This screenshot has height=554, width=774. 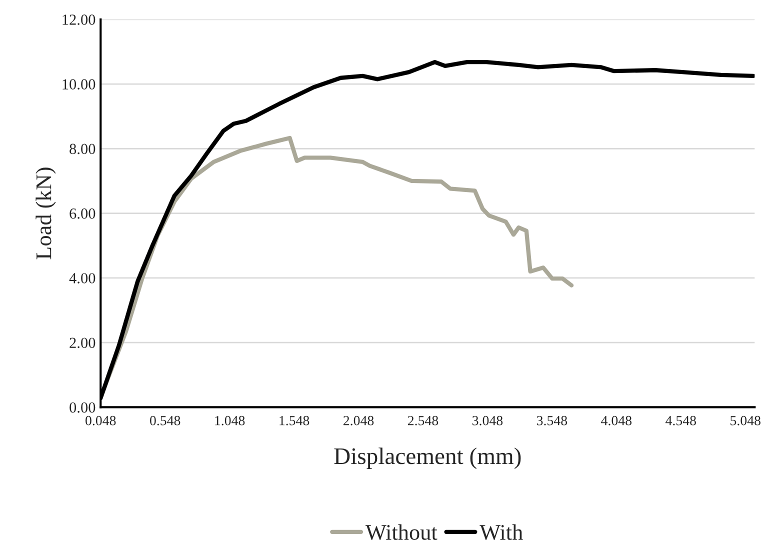 What do you see at coordinates (165, 421) in the screenshot?
I see `x-tick-label: 0.548` at bounding box center [165, 421].